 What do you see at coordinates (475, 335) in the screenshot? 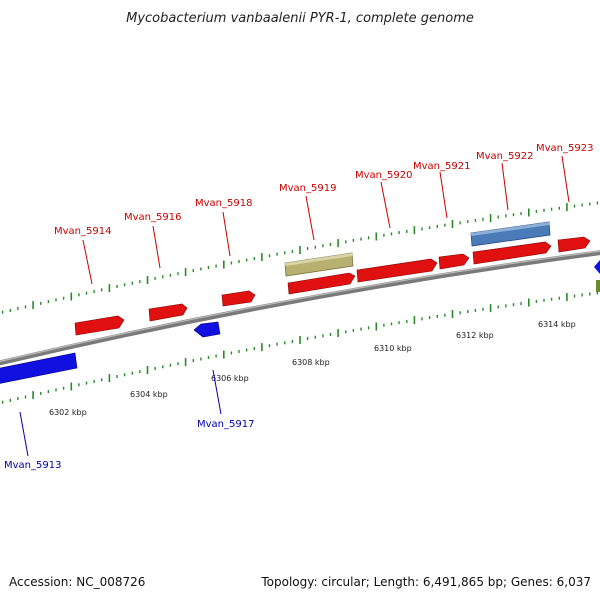
I see `scale-tick-label: 6312 kbp` at bounding box center [475, 335].